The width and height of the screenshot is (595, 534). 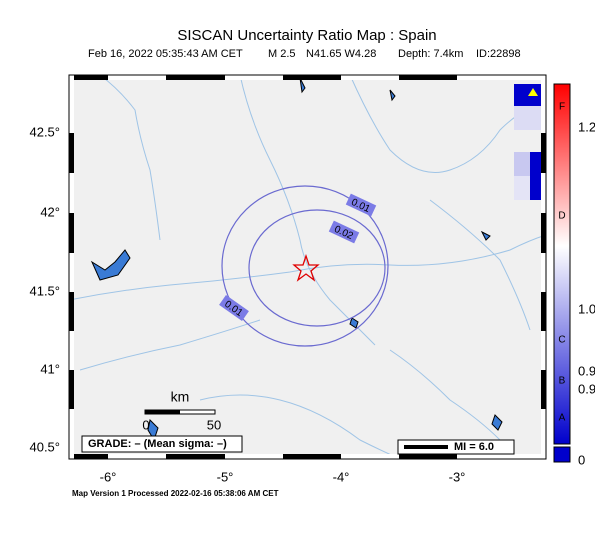 What do you see at coordinates (562, 264) in the screenshot?
I see `colorbar-ramp` at bounding box center [562, 264].